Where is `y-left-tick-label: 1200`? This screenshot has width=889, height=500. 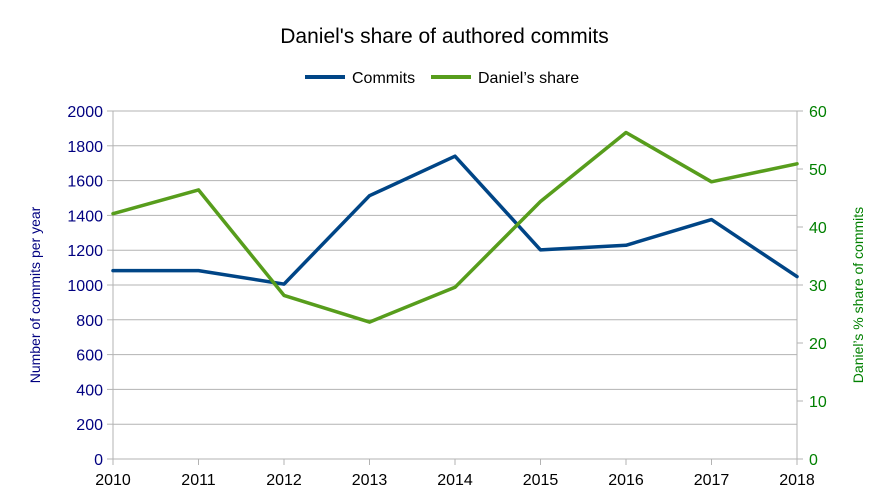 y-left-tick-label: 1200 is located at coordinates (85, 251).